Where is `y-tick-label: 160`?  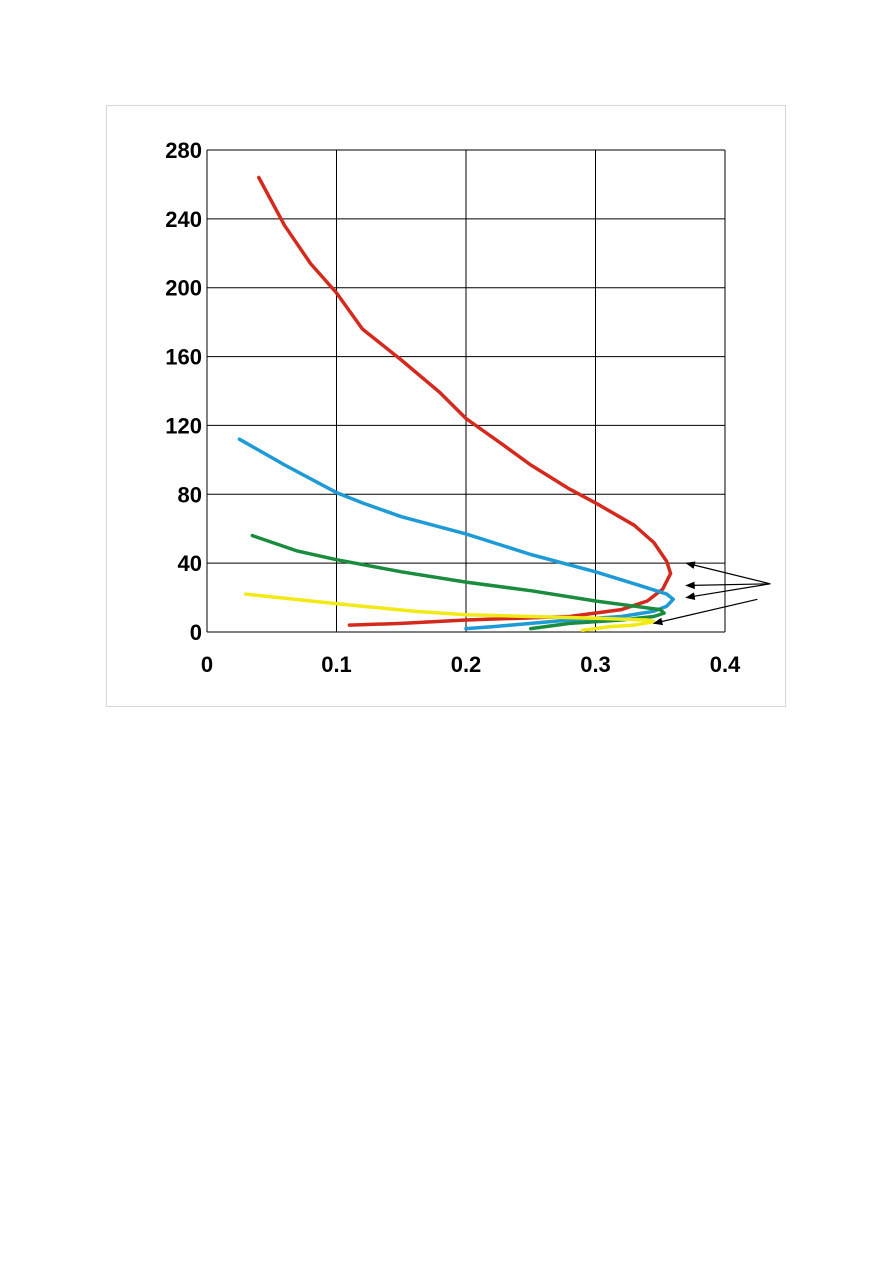 y-tick-label: 160 is located at coordinates (183, 357).